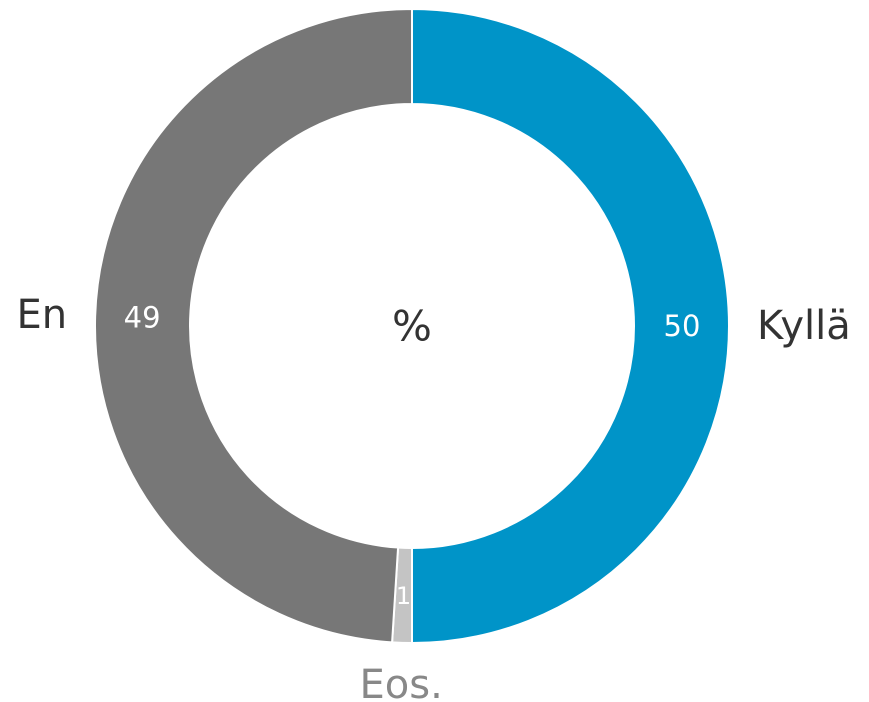  What do you see at coordinates (412, 326) in the screenshot?
I see `center-label: %` at bounding box center [412, 326].